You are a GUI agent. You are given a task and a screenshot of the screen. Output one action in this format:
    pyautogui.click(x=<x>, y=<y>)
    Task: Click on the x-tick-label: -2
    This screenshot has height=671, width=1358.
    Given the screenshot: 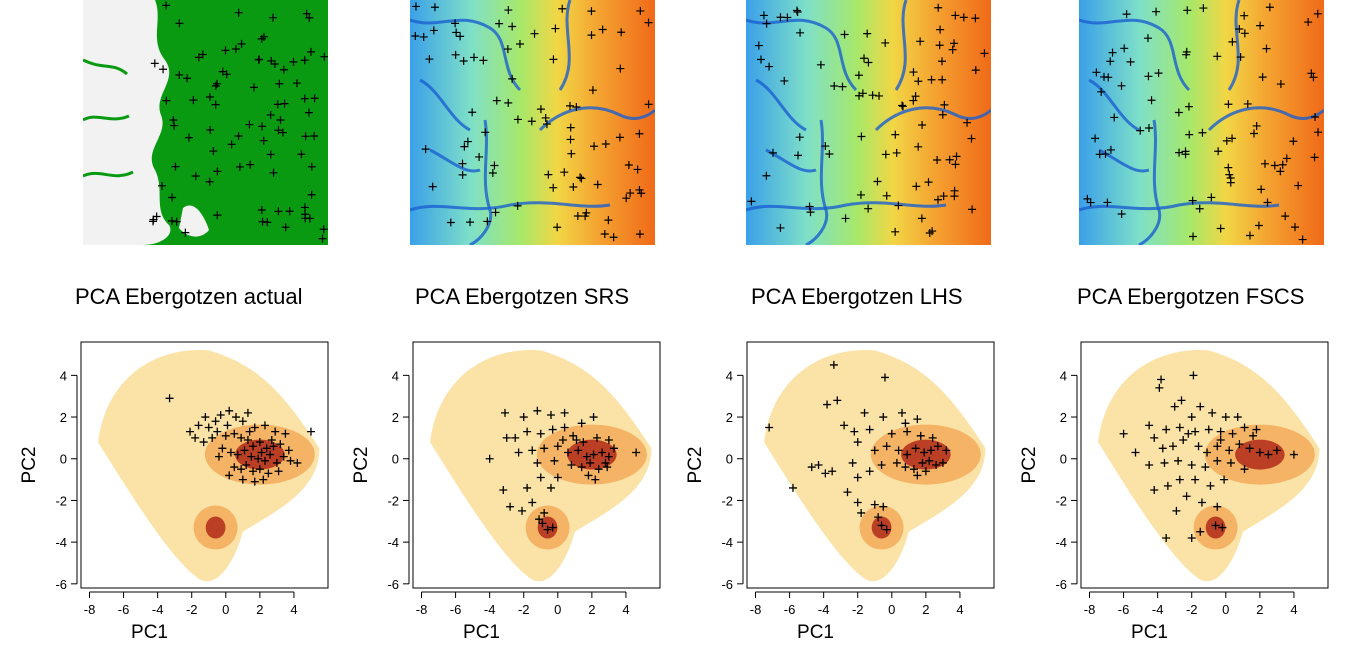 What is the action you would take?
    pyautogui.click(x=524, y=609)
    